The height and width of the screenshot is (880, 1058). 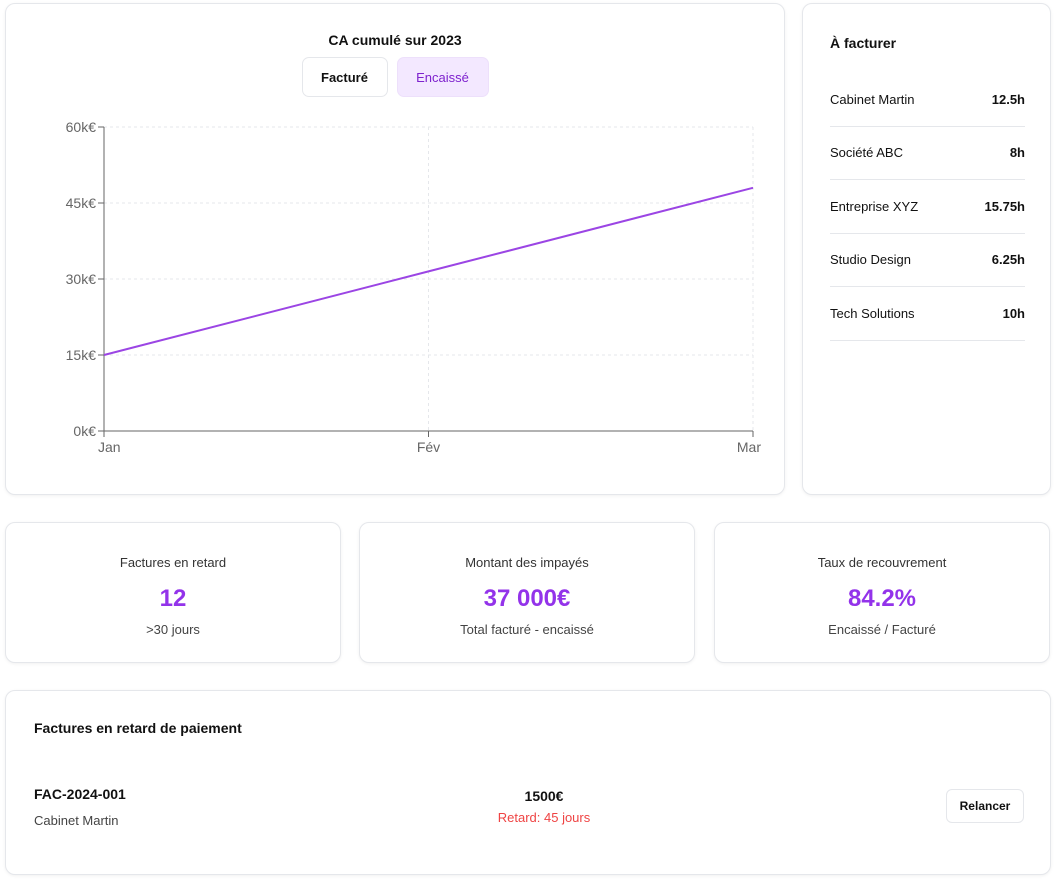 I want to click on y-tick-label: 15k€, so click(x=81, y=355).